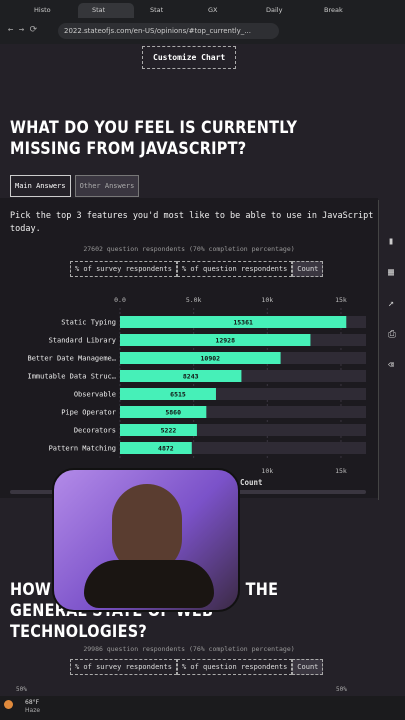 The width and height of the screenshot is (405, 720). What do you see at coordinates (213, 10) in the screenshot?
I see `browser-tab: GX` at bounding box center [213, 10].